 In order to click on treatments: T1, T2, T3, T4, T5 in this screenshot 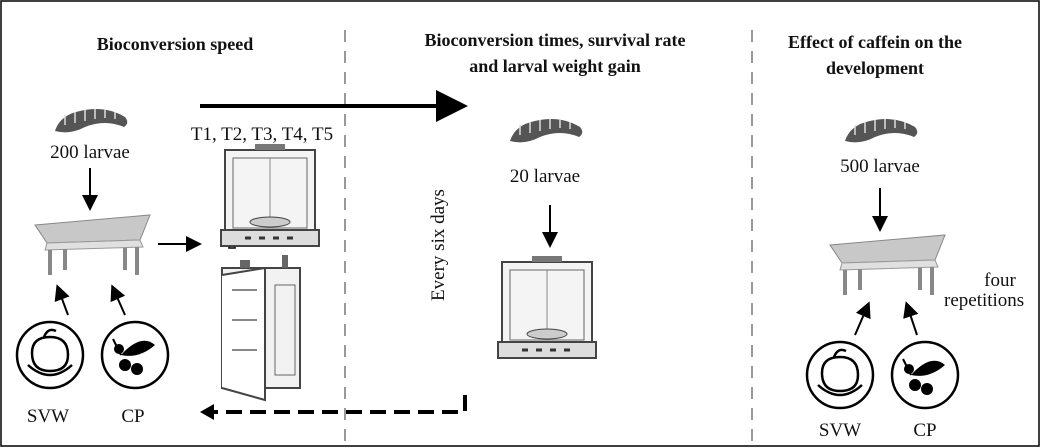, I will do `click(262, 134)`.